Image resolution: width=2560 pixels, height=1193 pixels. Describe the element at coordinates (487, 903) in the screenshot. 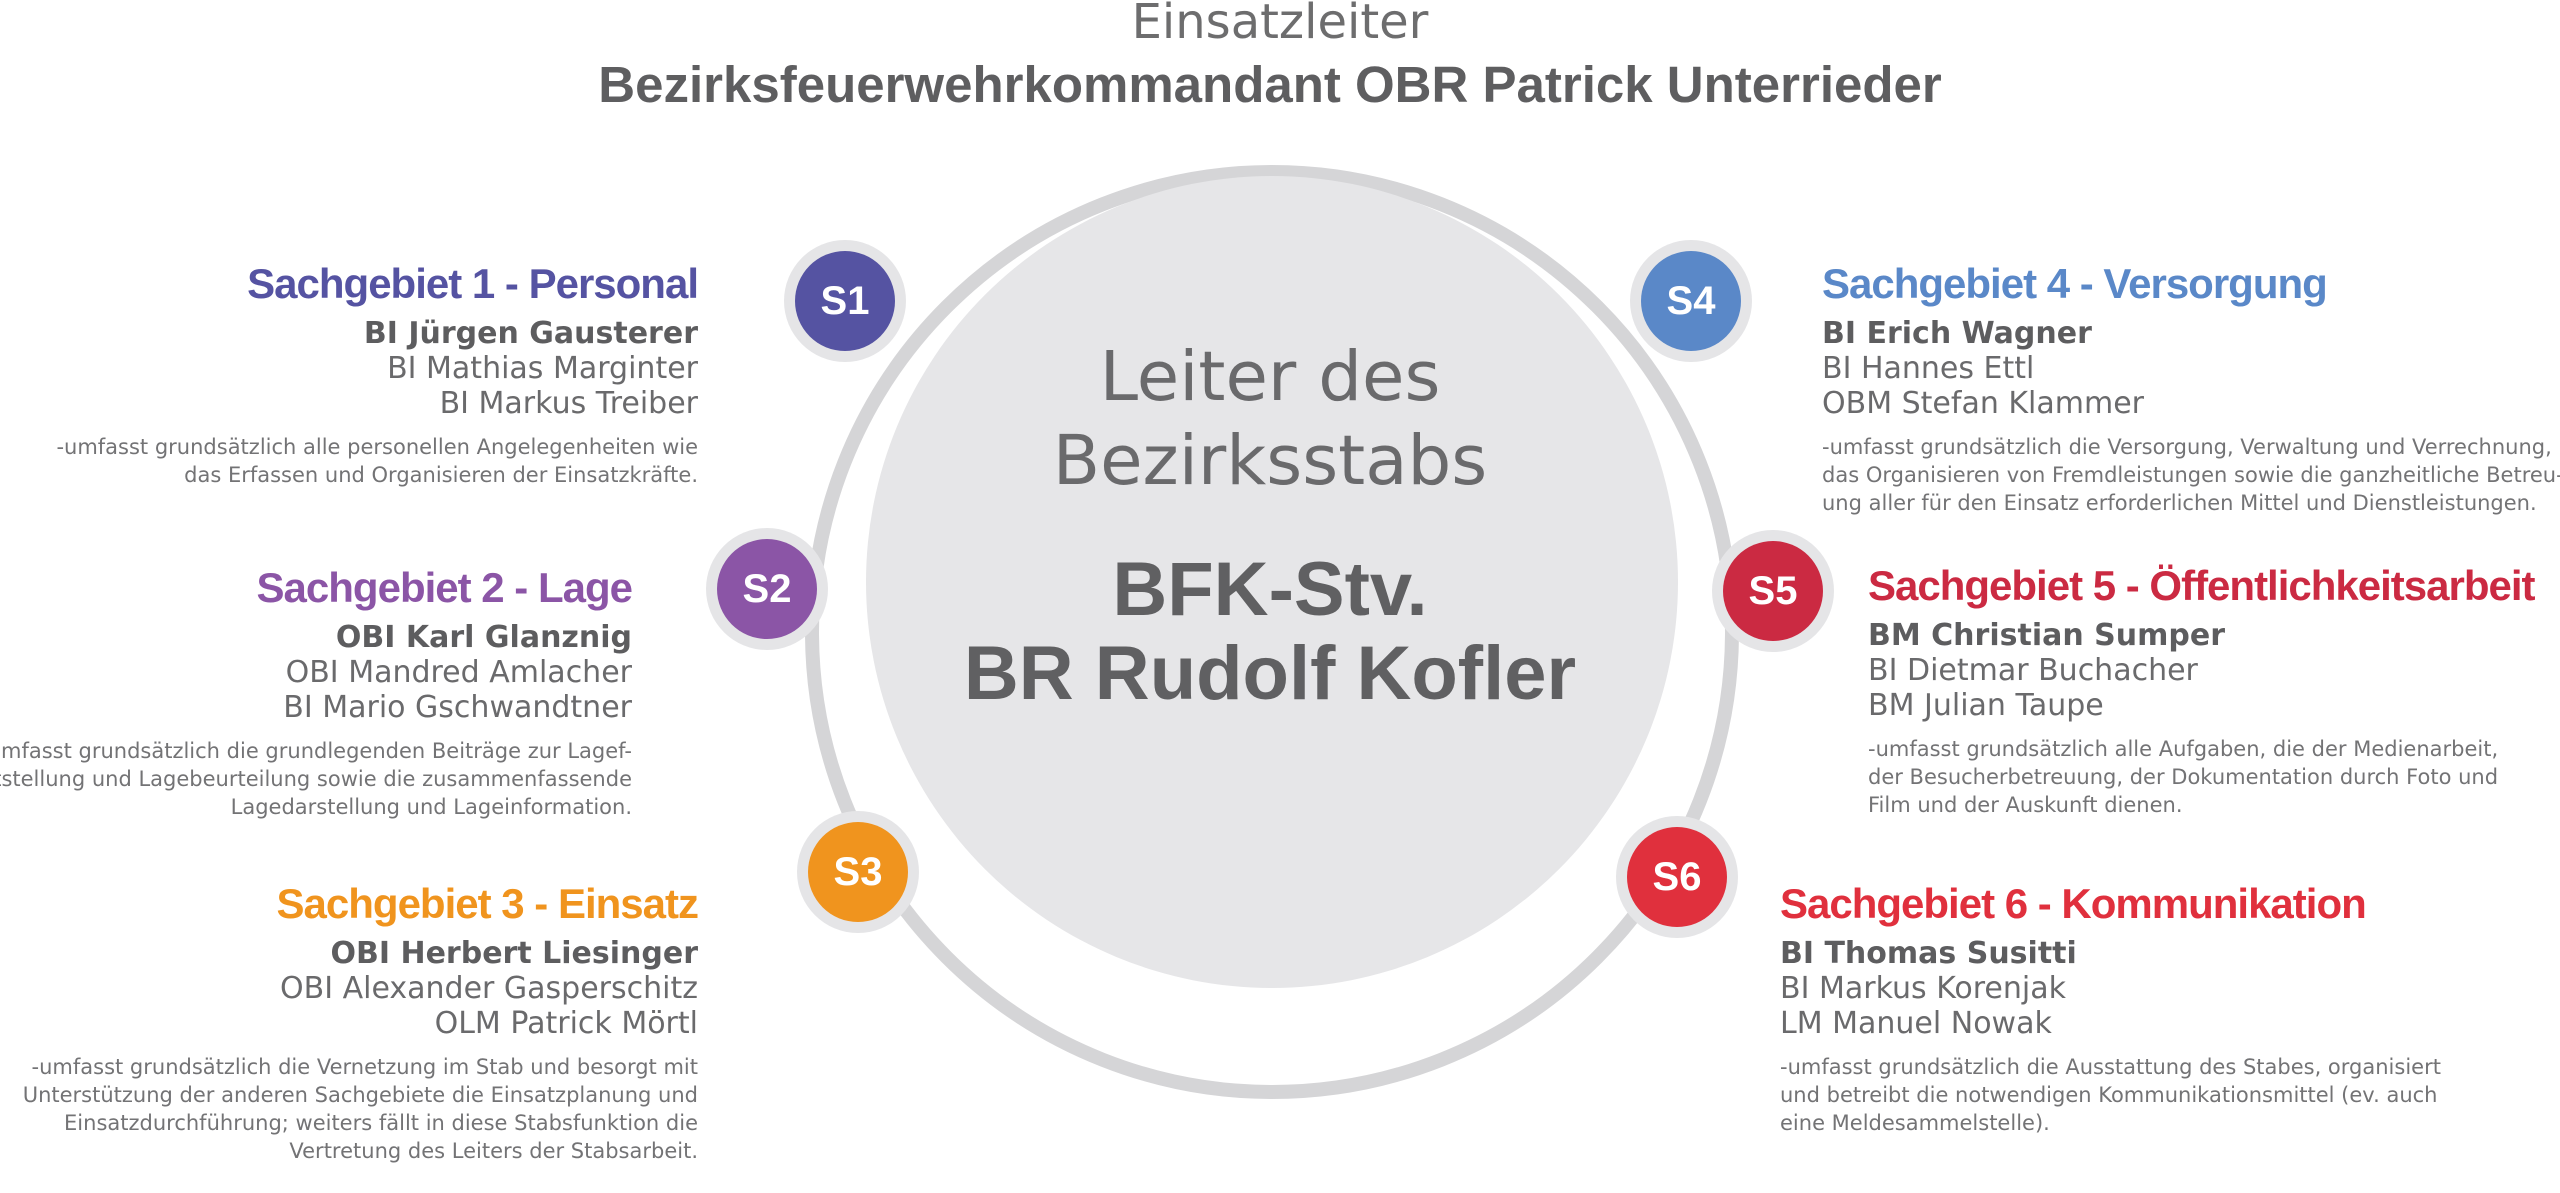

I see `section-3-title: Sachgebiet 3 - Einsatz` at that location.